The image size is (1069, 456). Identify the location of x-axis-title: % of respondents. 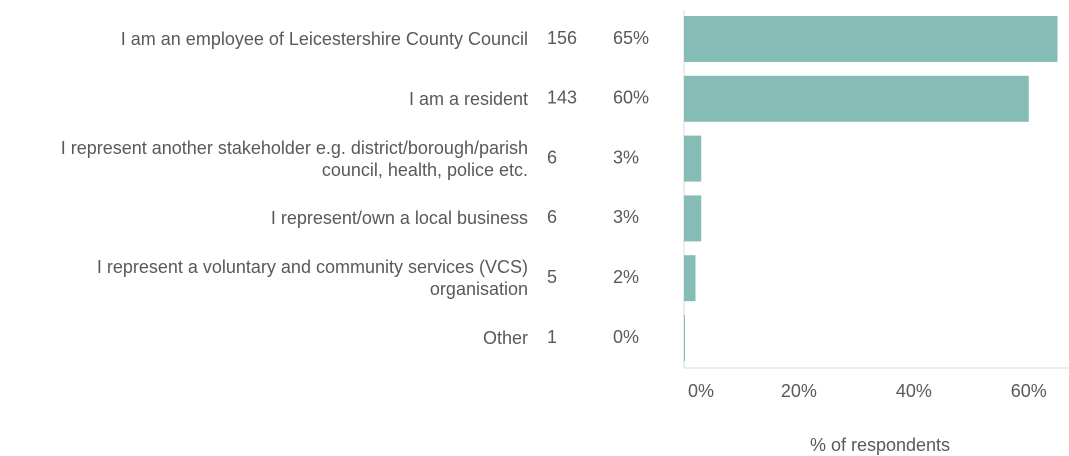
(880, 445).